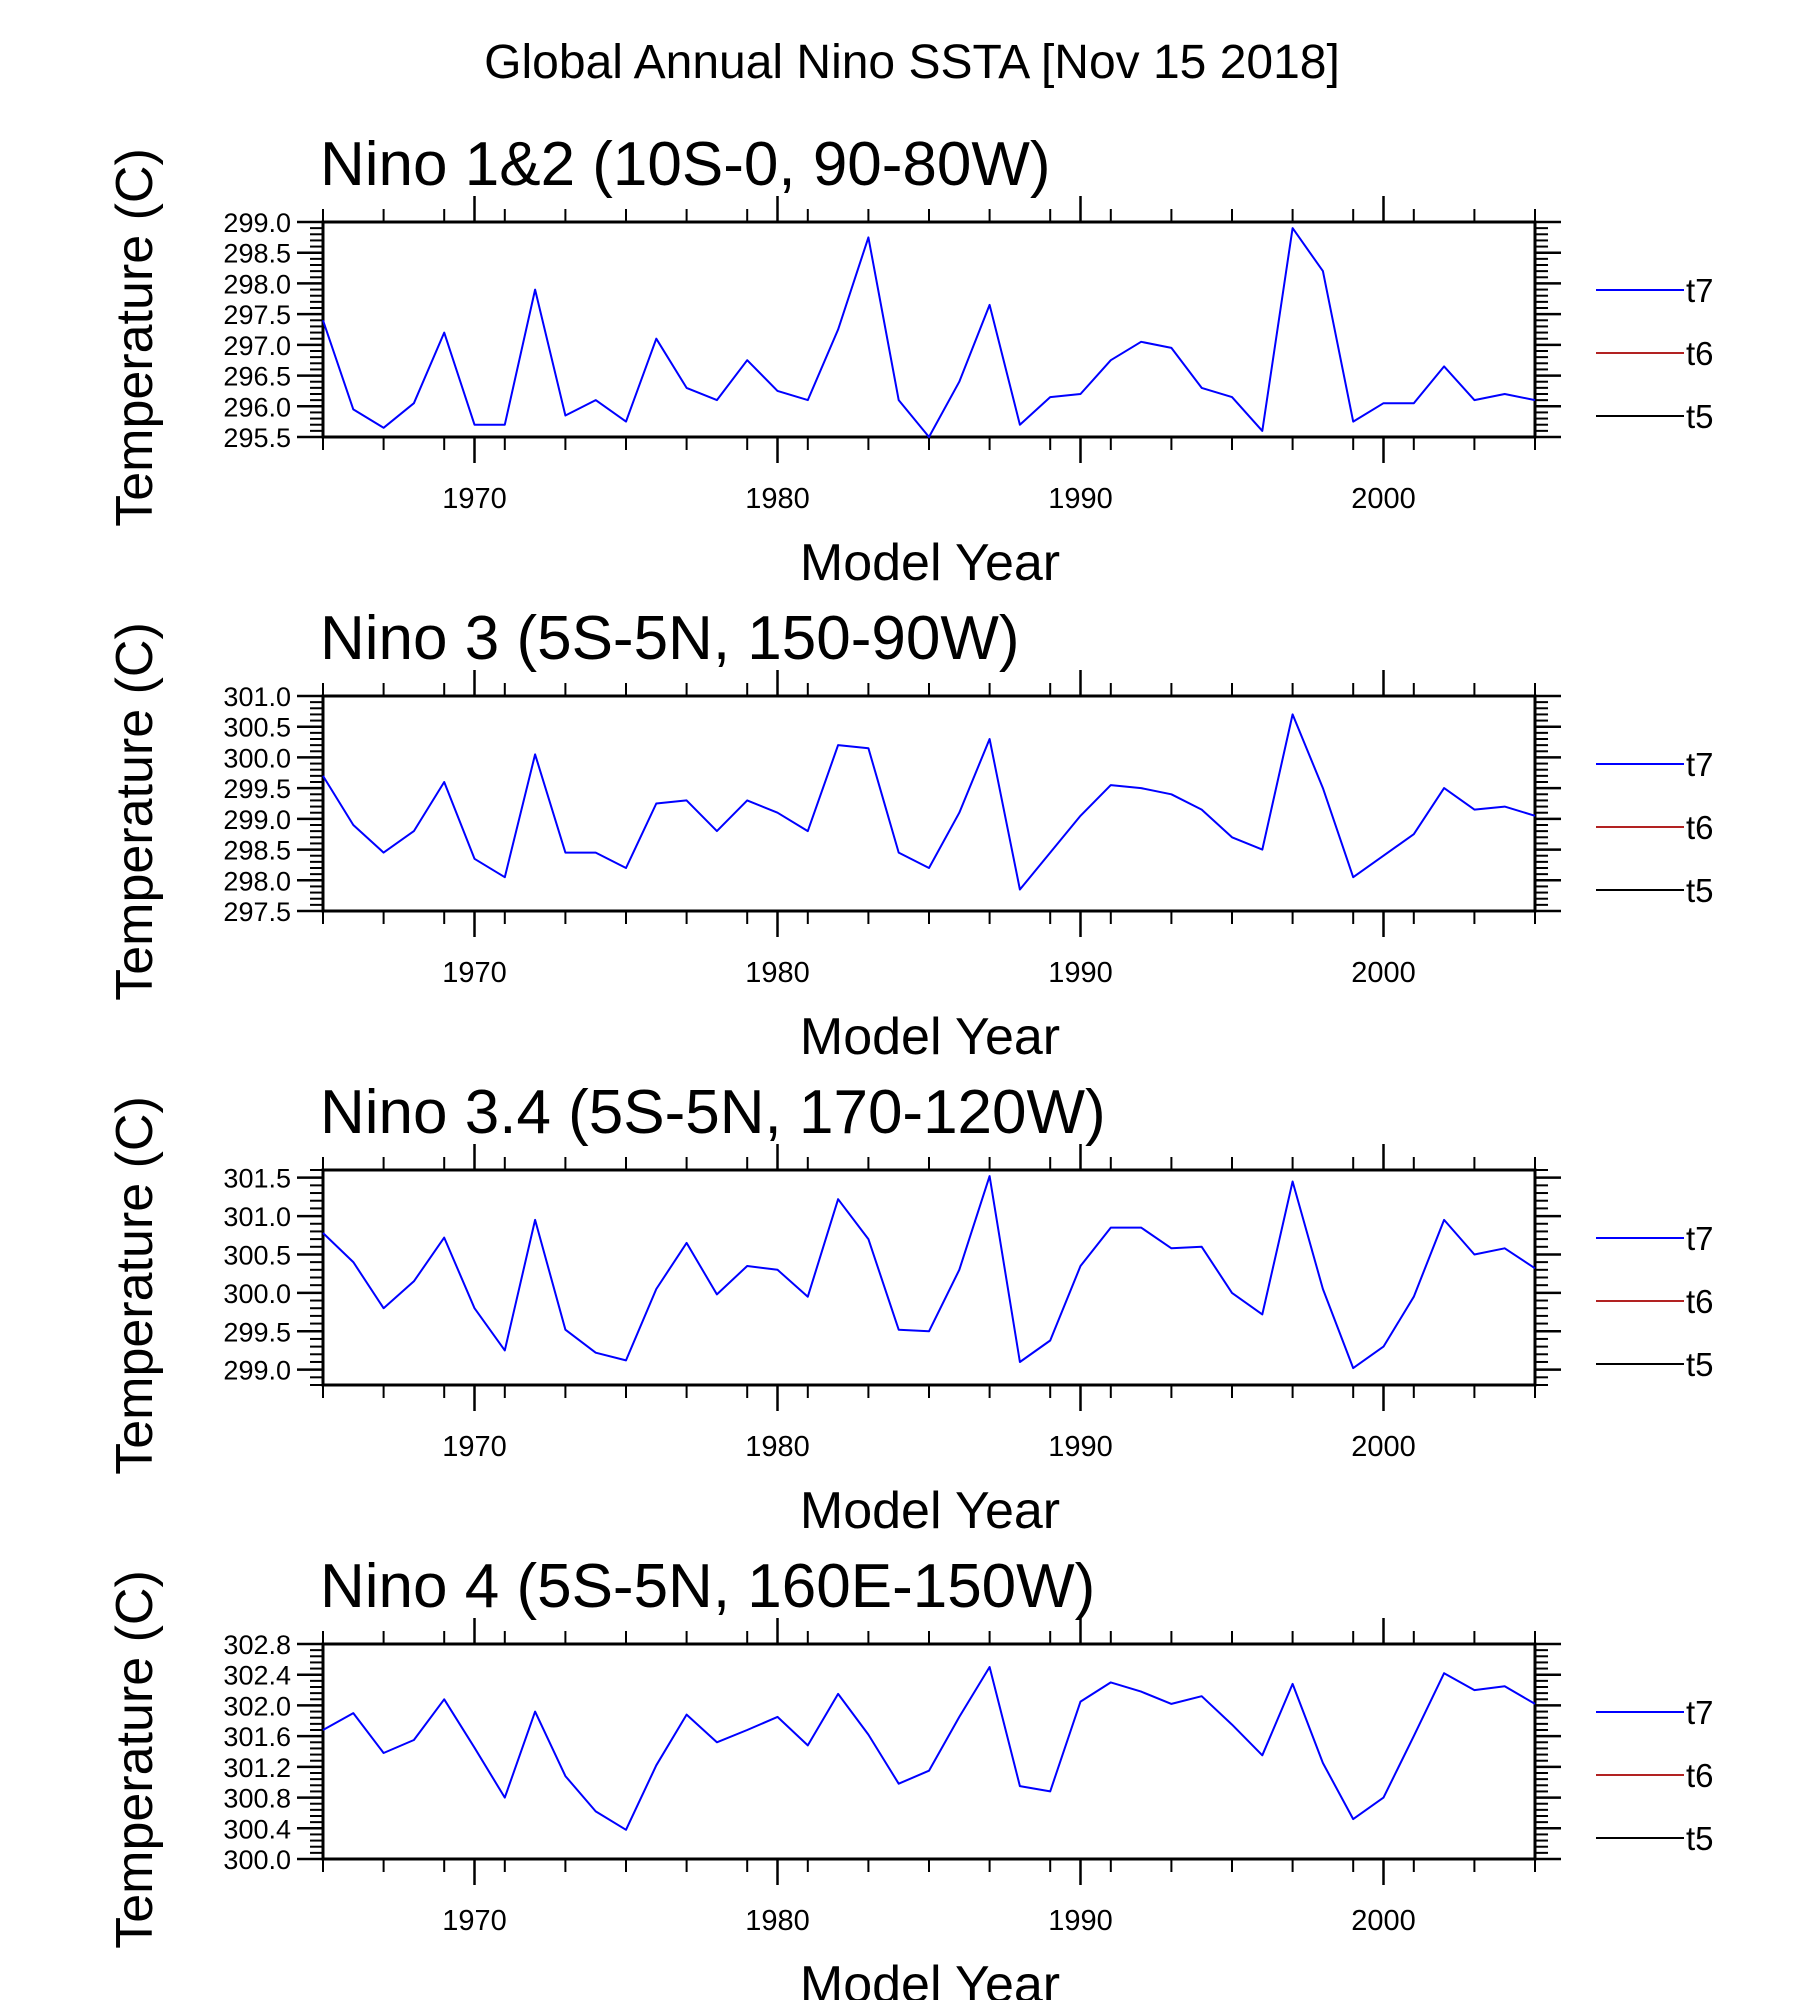 Image resolution: width=1820 pixels, height=2000 pixels. What do you see at coordinates (257, 1179) in the screenshot?
I see `y-tick-label: 301.5` at bounding box center [257, 1179].